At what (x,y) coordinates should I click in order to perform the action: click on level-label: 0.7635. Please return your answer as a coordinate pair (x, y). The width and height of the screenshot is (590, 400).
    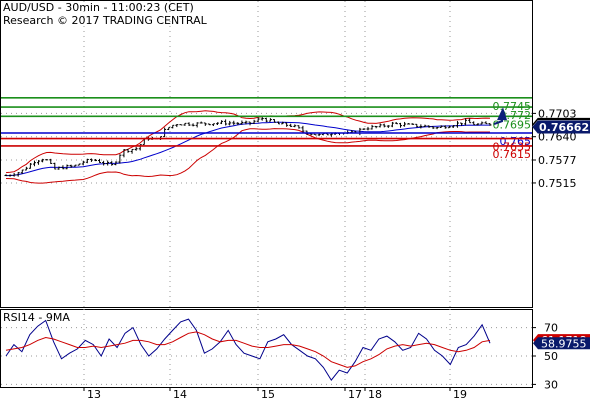
    Looking at the image, I should click on (512, 147).